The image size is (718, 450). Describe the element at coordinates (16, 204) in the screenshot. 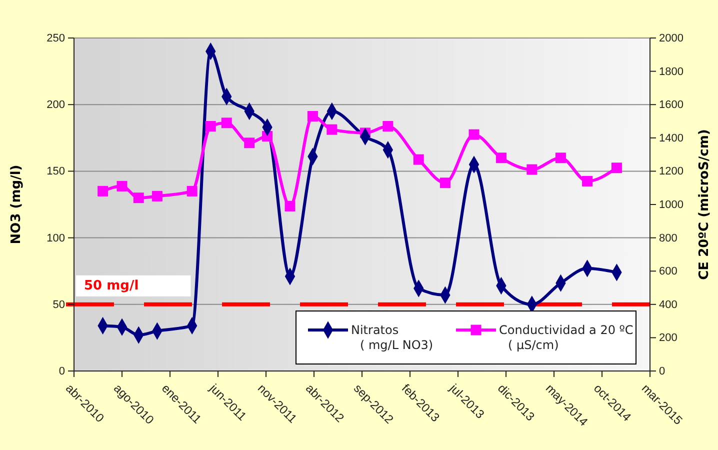

I see `y-axis-title: NO3 (mg/l)` at that location.